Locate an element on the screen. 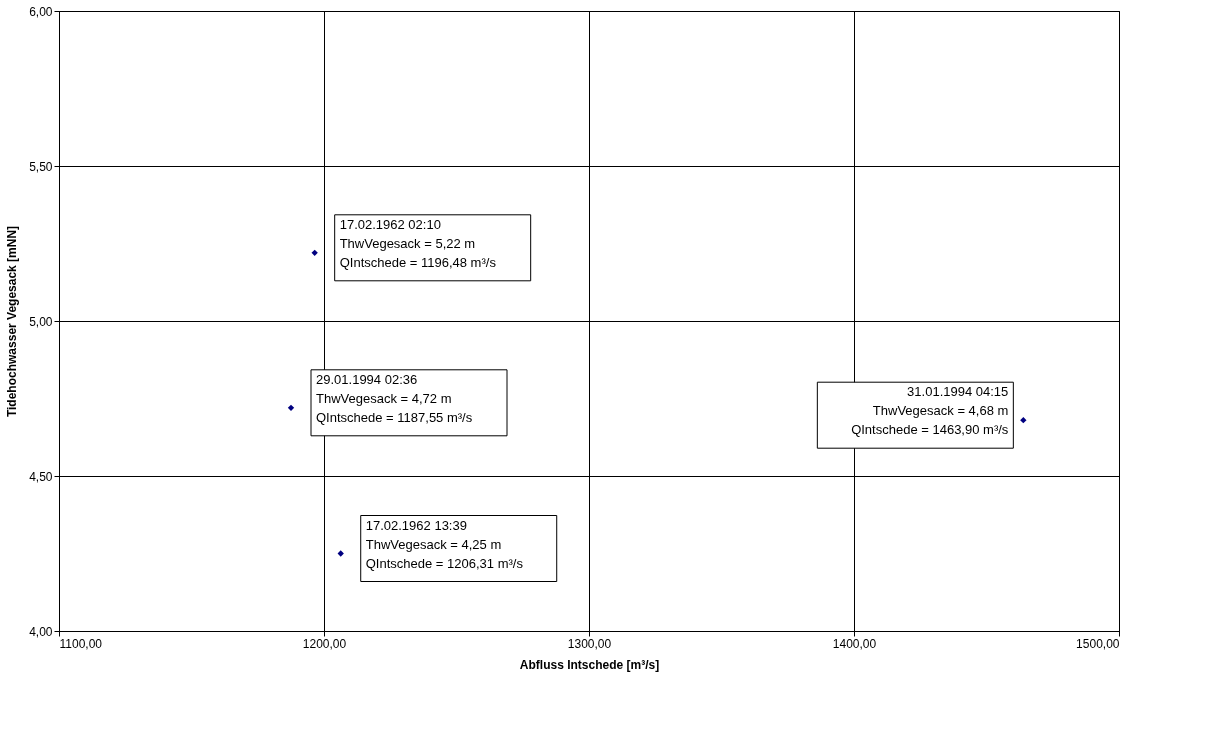 This screenshot has height=731, width=1212. y-tick-label: 4,00 is located at coordinates (41, 631).